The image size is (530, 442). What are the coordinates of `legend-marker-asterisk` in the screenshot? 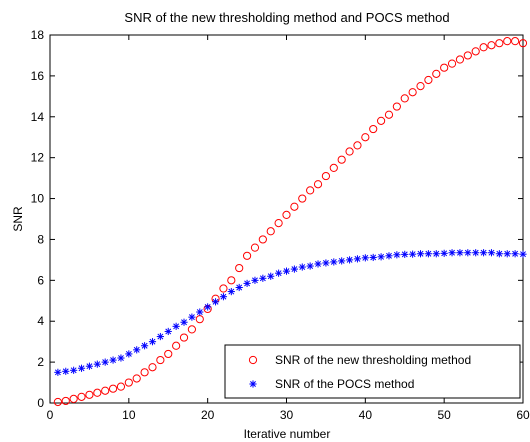 It's located at (253, 384).